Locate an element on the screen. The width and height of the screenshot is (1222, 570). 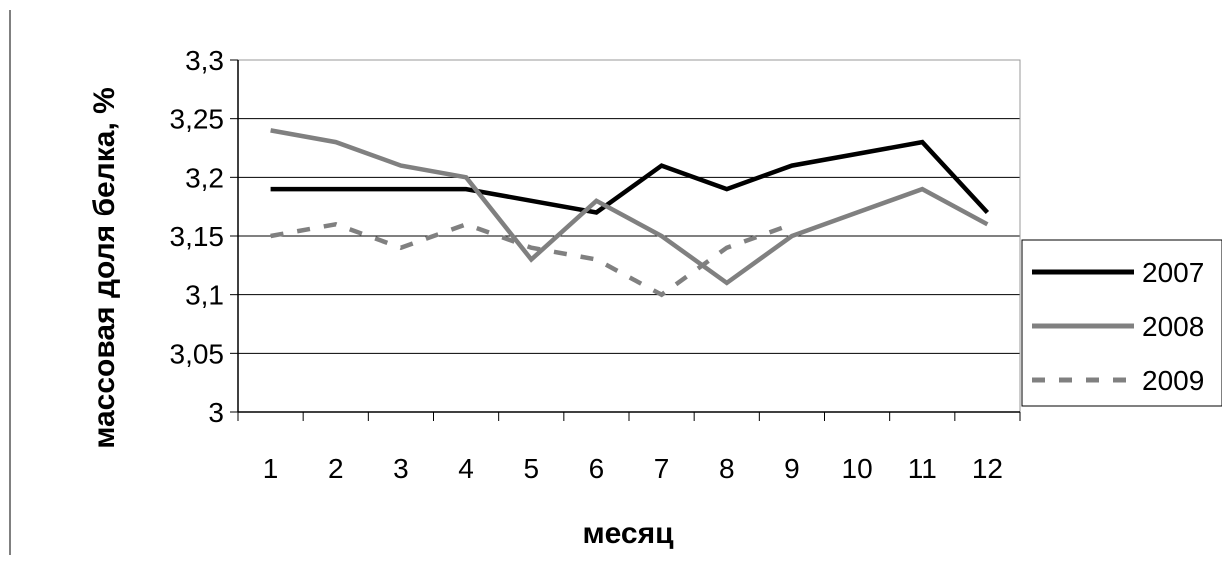
legend: 2007 2008 2009 is located at coordinates (1121, 323).